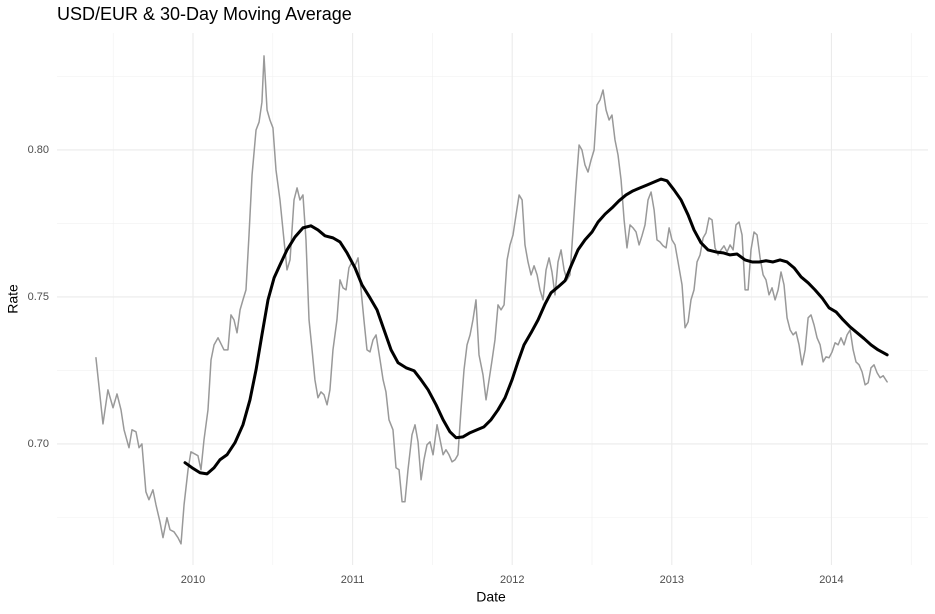 Image resolution: width=935 pixels, height=614 pixels. What do you see at coordinates (353, 580) in the screenshot?
I see `x-tick-label: 2011` at bounding box center [353, 580].